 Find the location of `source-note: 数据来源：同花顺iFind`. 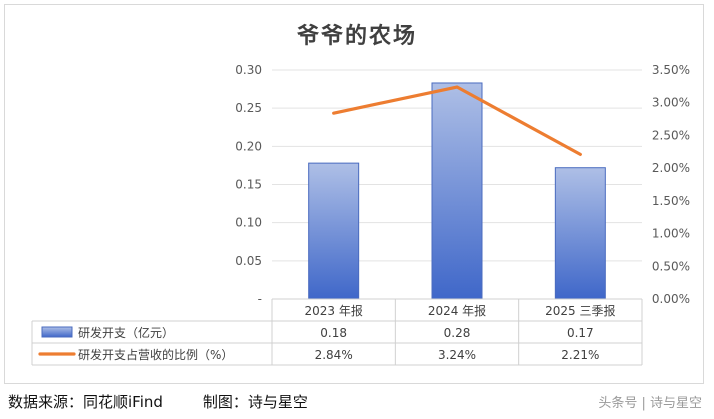

source-note: 数据来源：同花顺iFind is located at coordinates (85, 402).